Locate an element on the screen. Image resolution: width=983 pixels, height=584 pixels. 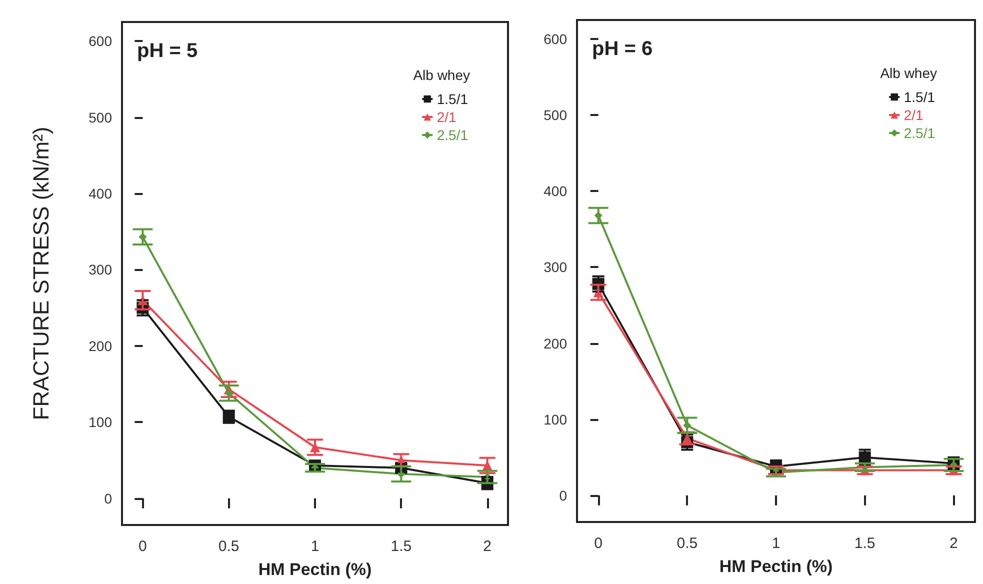
text: pH = 6 is located at coordinates (622, 49).